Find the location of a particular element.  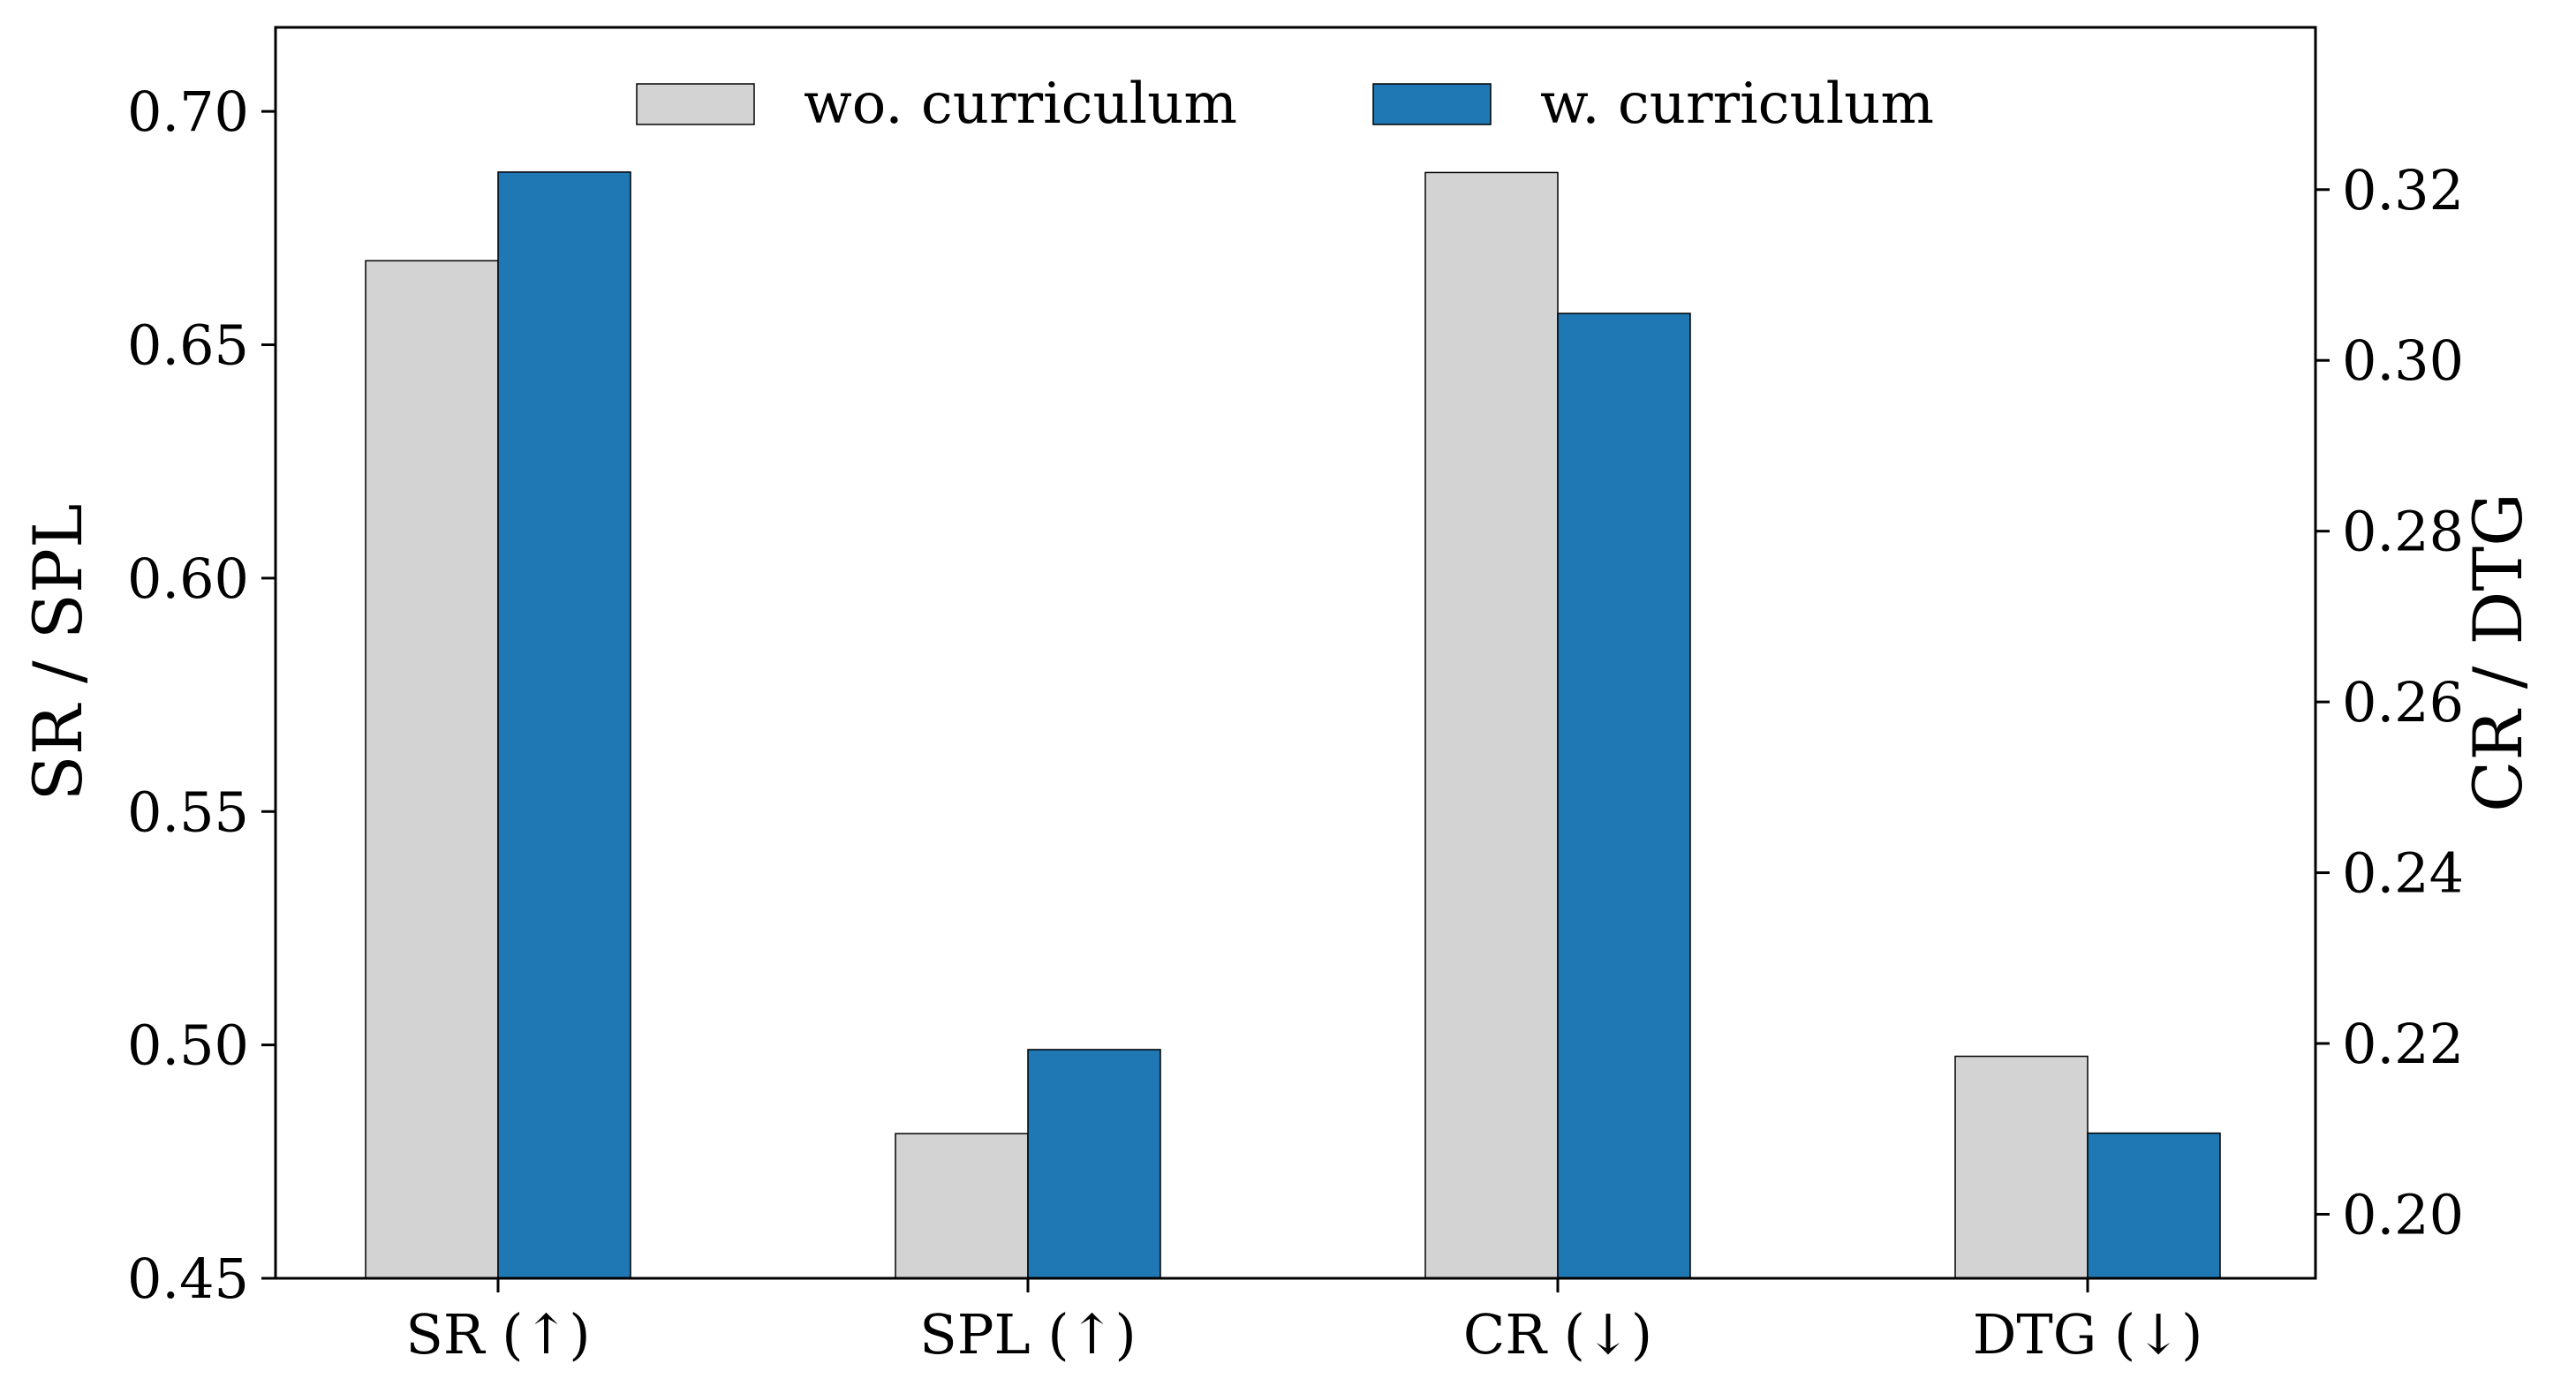

x-tick-label: DTG (↓) is located at coordinates (2088, 1334).